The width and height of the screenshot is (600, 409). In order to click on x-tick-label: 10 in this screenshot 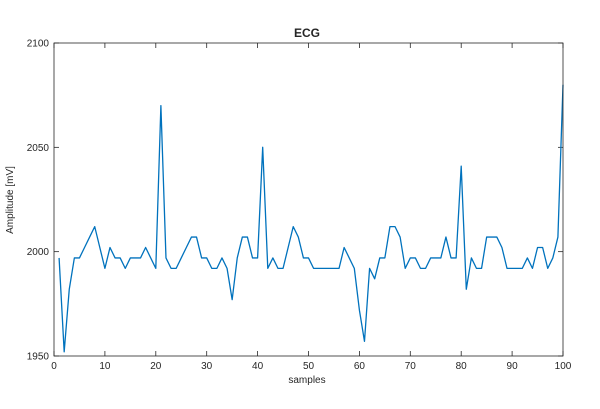, I will do `click(105, 366)`.